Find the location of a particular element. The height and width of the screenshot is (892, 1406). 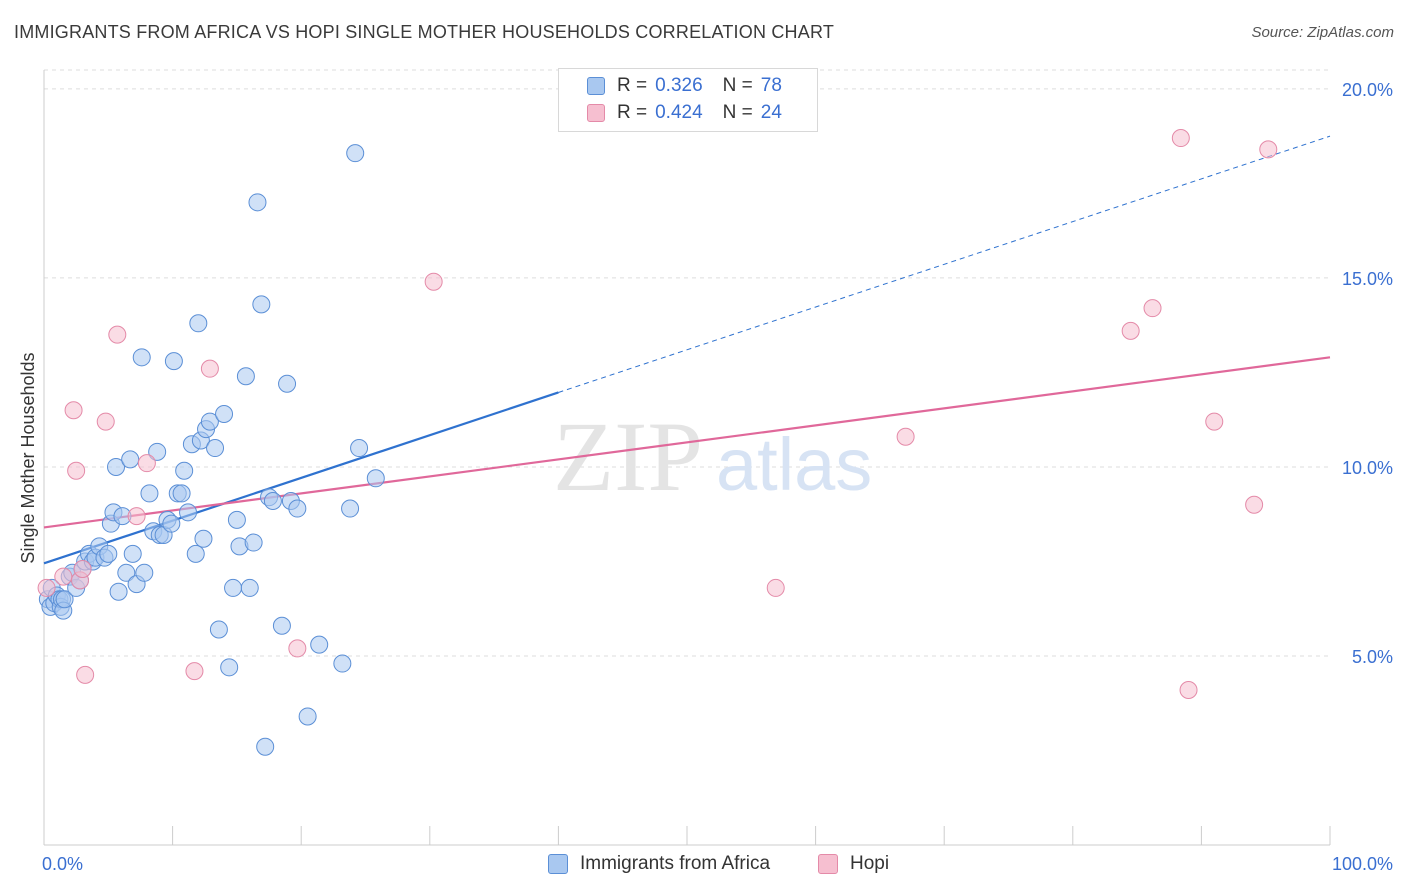

hopi-legend-label: Hopi is located at coordinates (870, 863).